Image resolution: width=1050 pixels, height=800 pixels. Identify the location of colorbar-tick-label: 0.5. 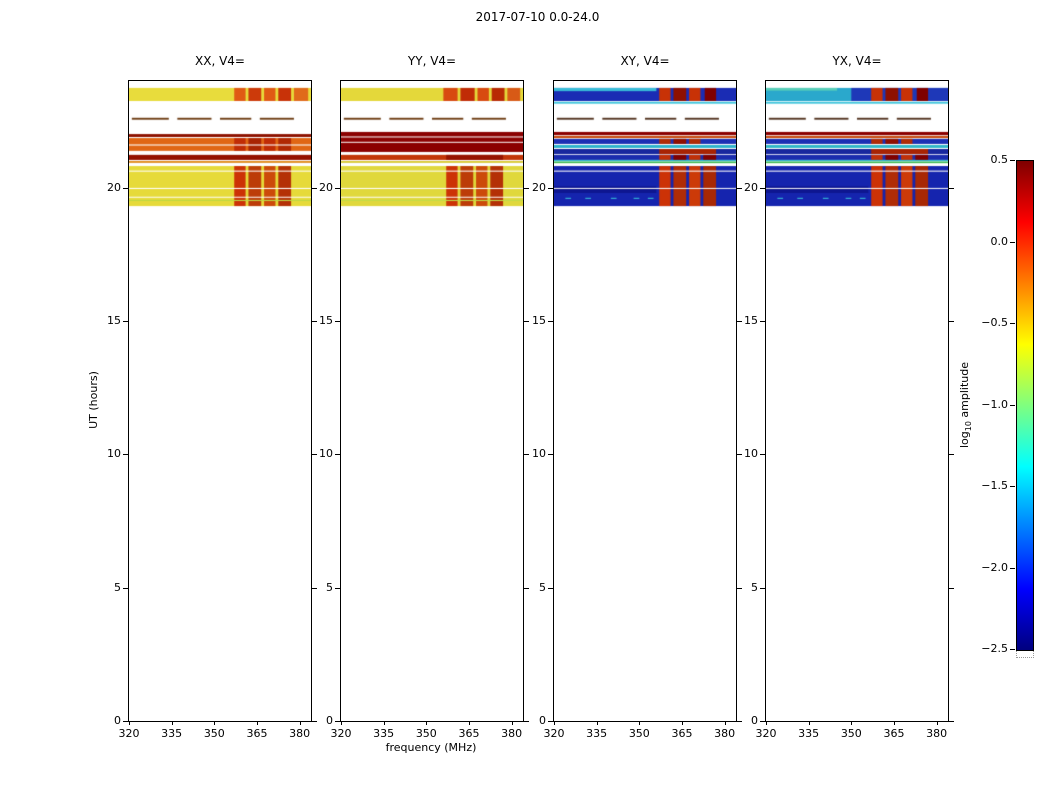
(999, 159).